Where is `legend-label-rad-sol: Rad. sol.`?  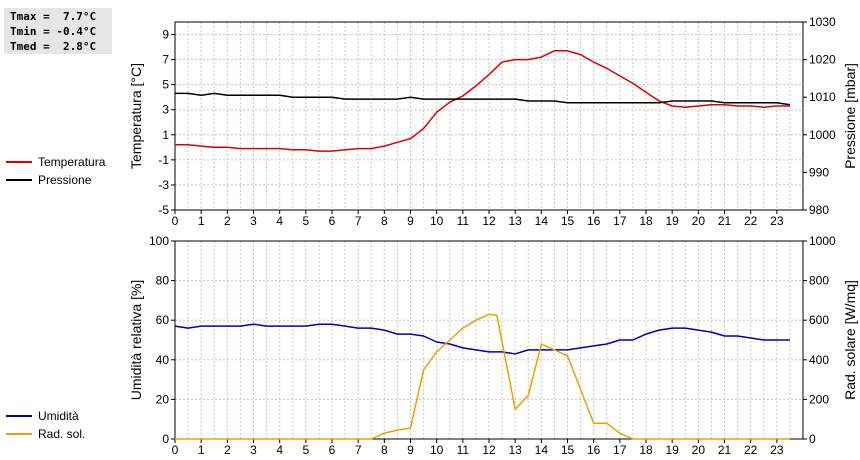
legend-label-rad-sol: Rad. sol. is located at coordinates (62, 434).